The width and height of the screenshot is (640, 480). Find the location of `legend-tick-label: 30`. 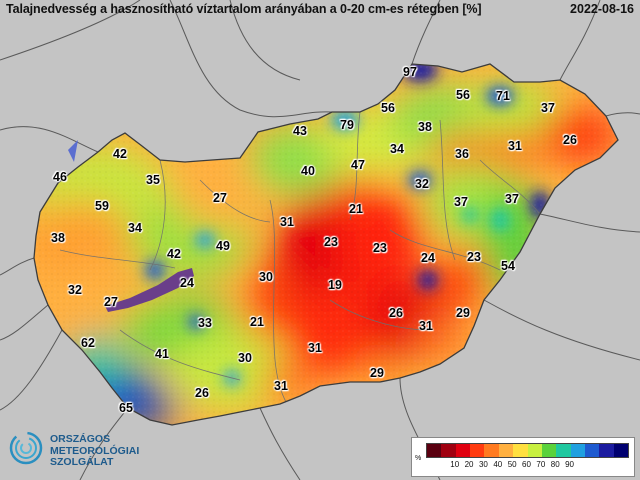

legend-tick-label: 30 is located at coordinates (483, 464).